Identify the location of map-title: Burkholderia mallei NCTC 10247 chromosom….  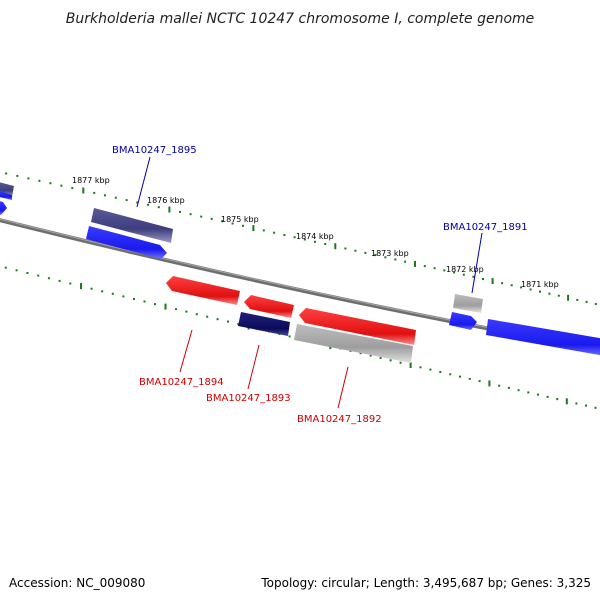
(300, 19).